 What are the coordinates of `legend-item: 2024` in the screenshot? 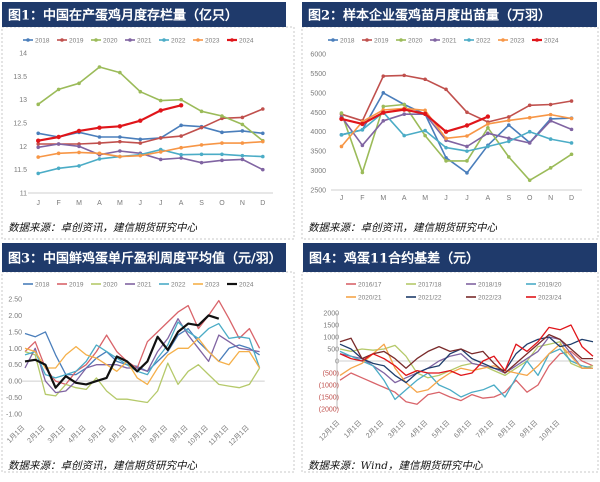 It's located at (240, 284).